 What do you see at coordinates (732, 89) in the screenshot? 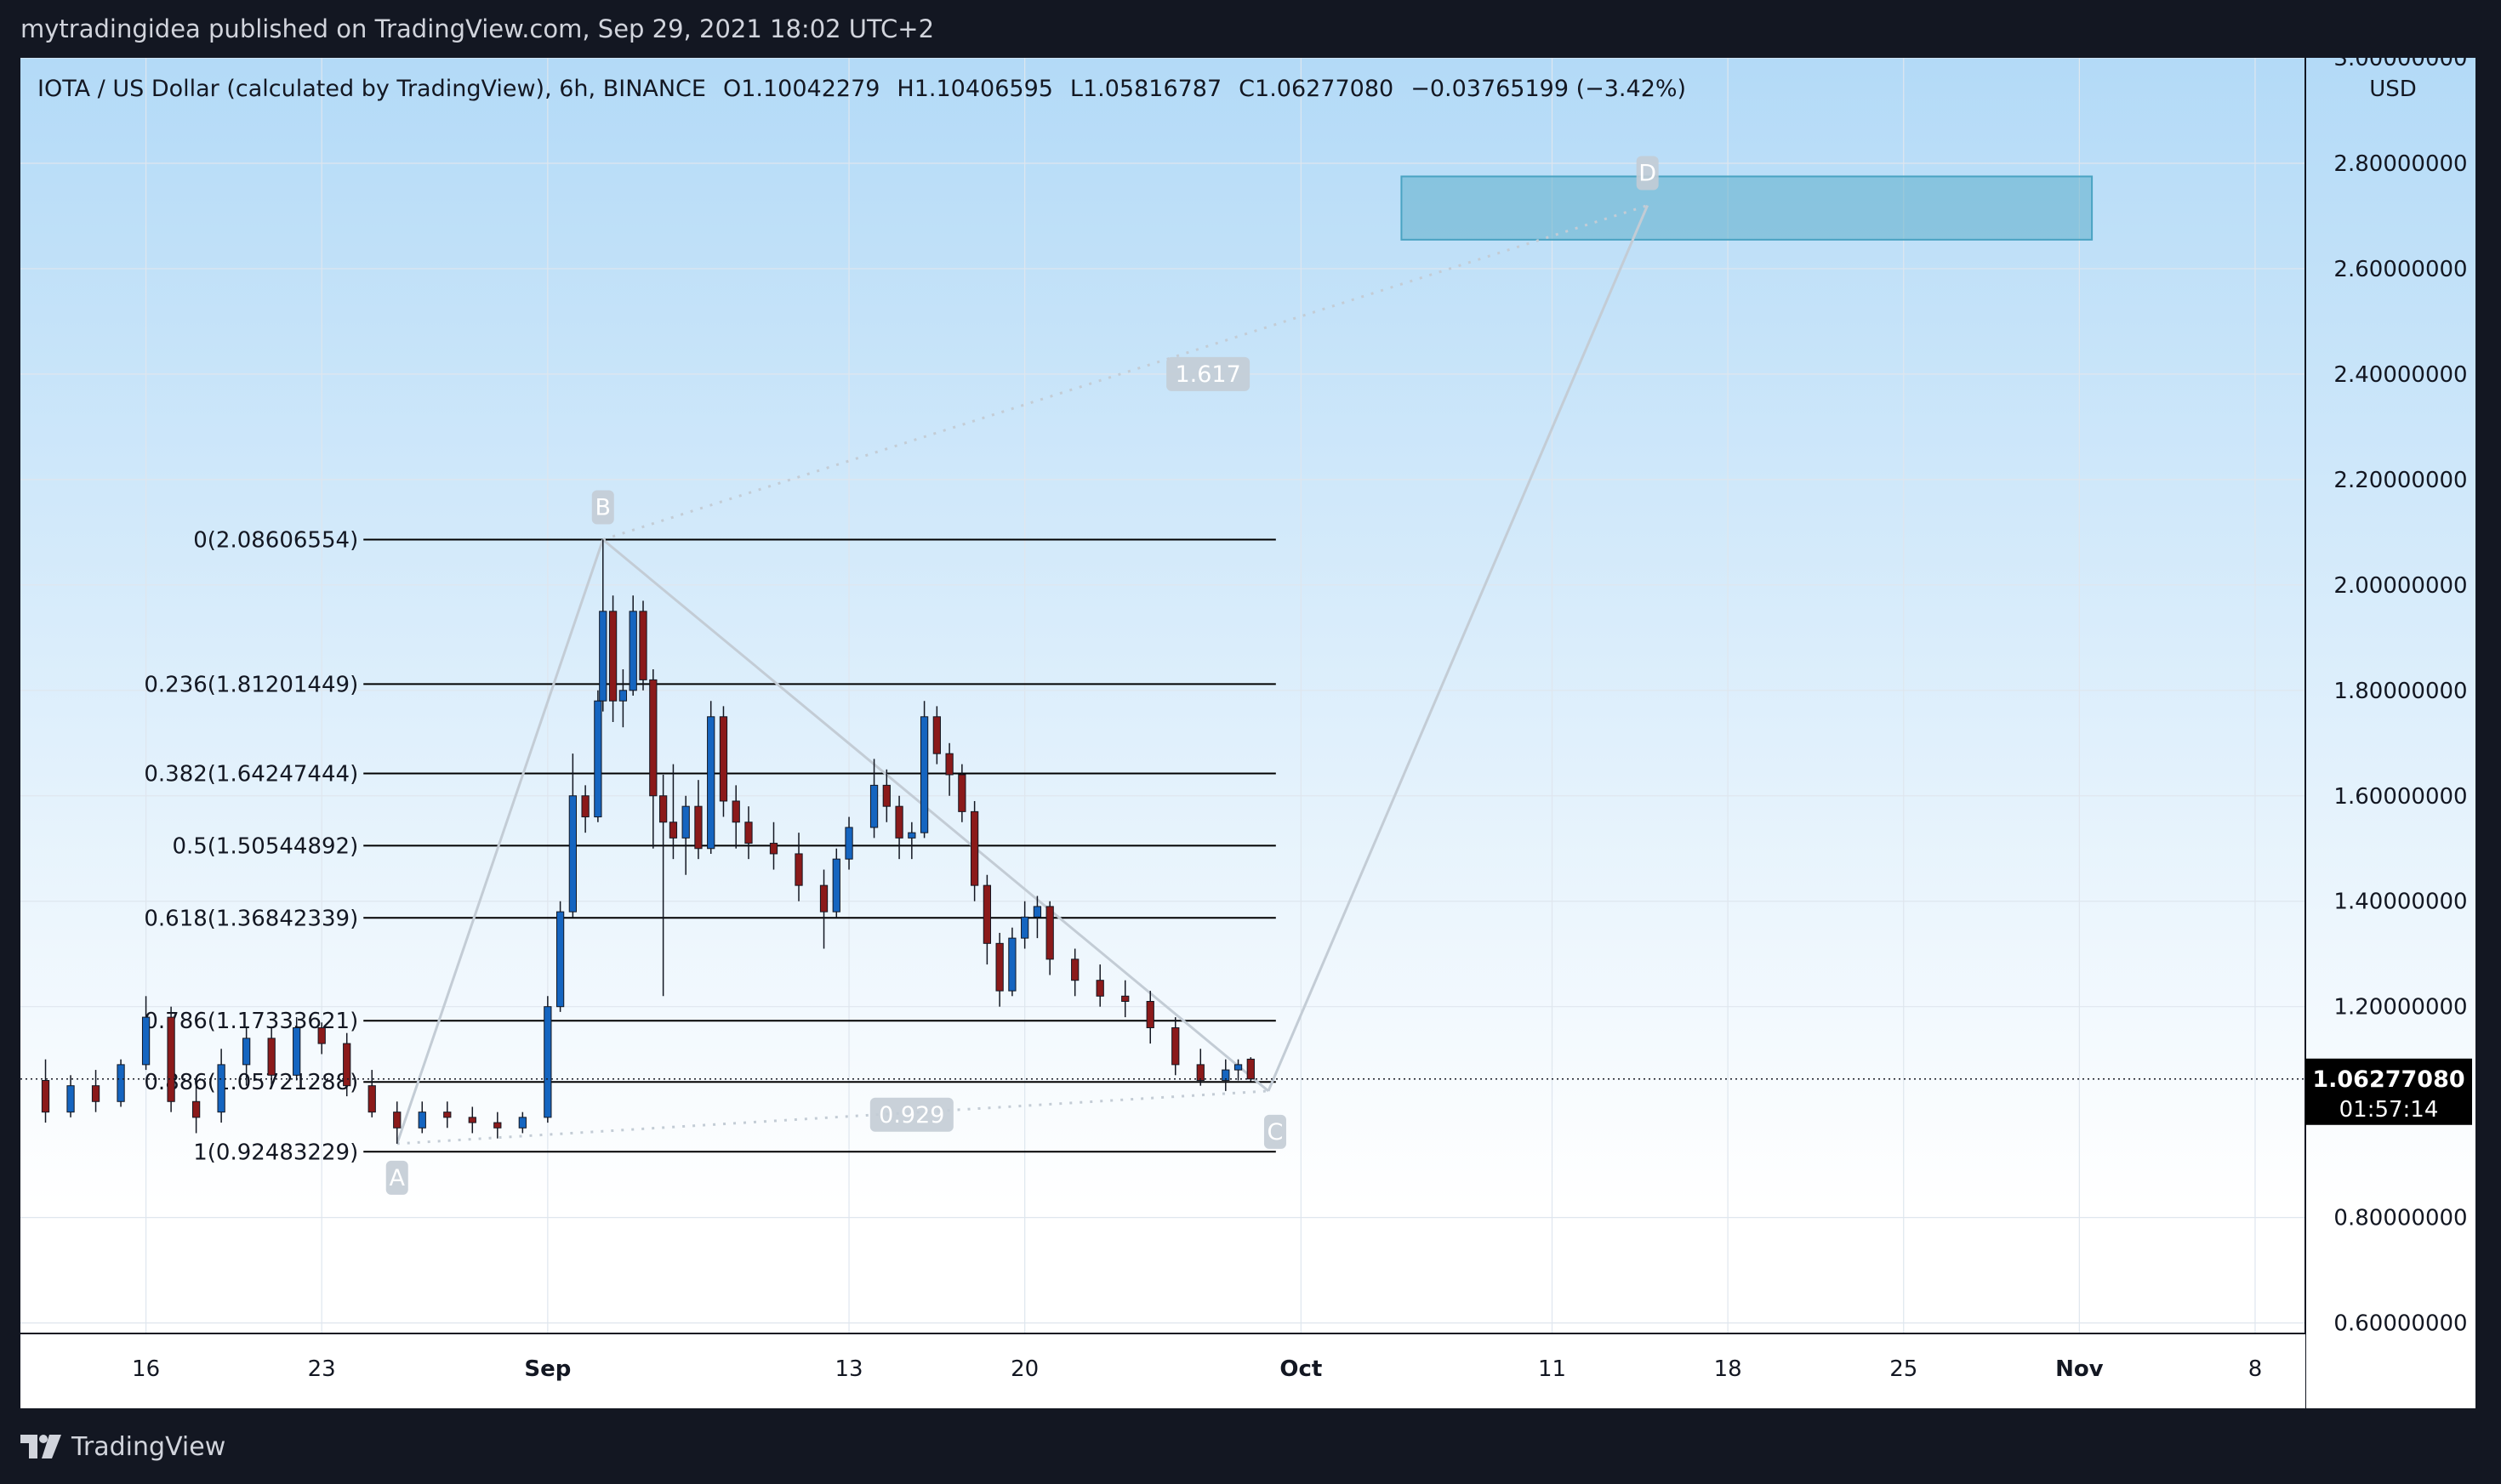
I see `legend-open-label: O` at bounding box center [732, 89].